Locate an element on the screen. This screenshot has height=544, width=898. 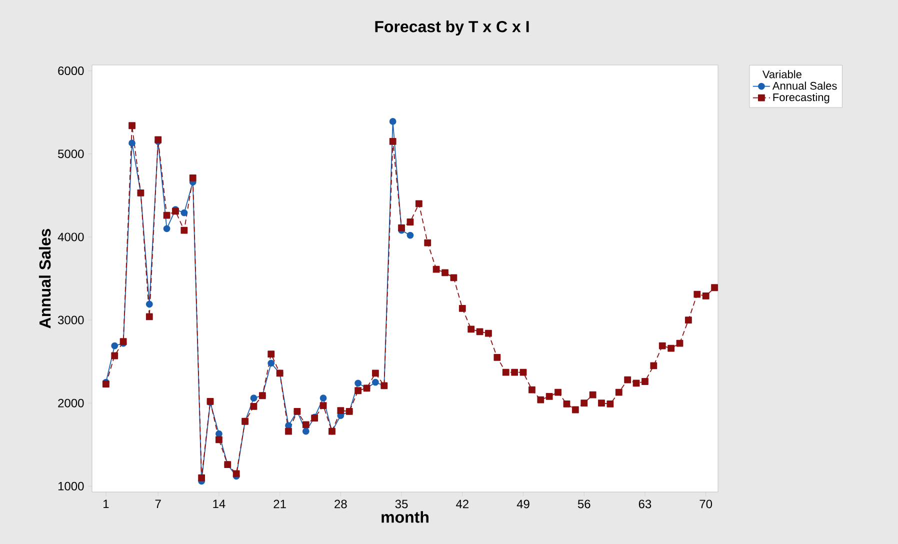
x-tick-label: 7 is located at coordinates (158, 504).